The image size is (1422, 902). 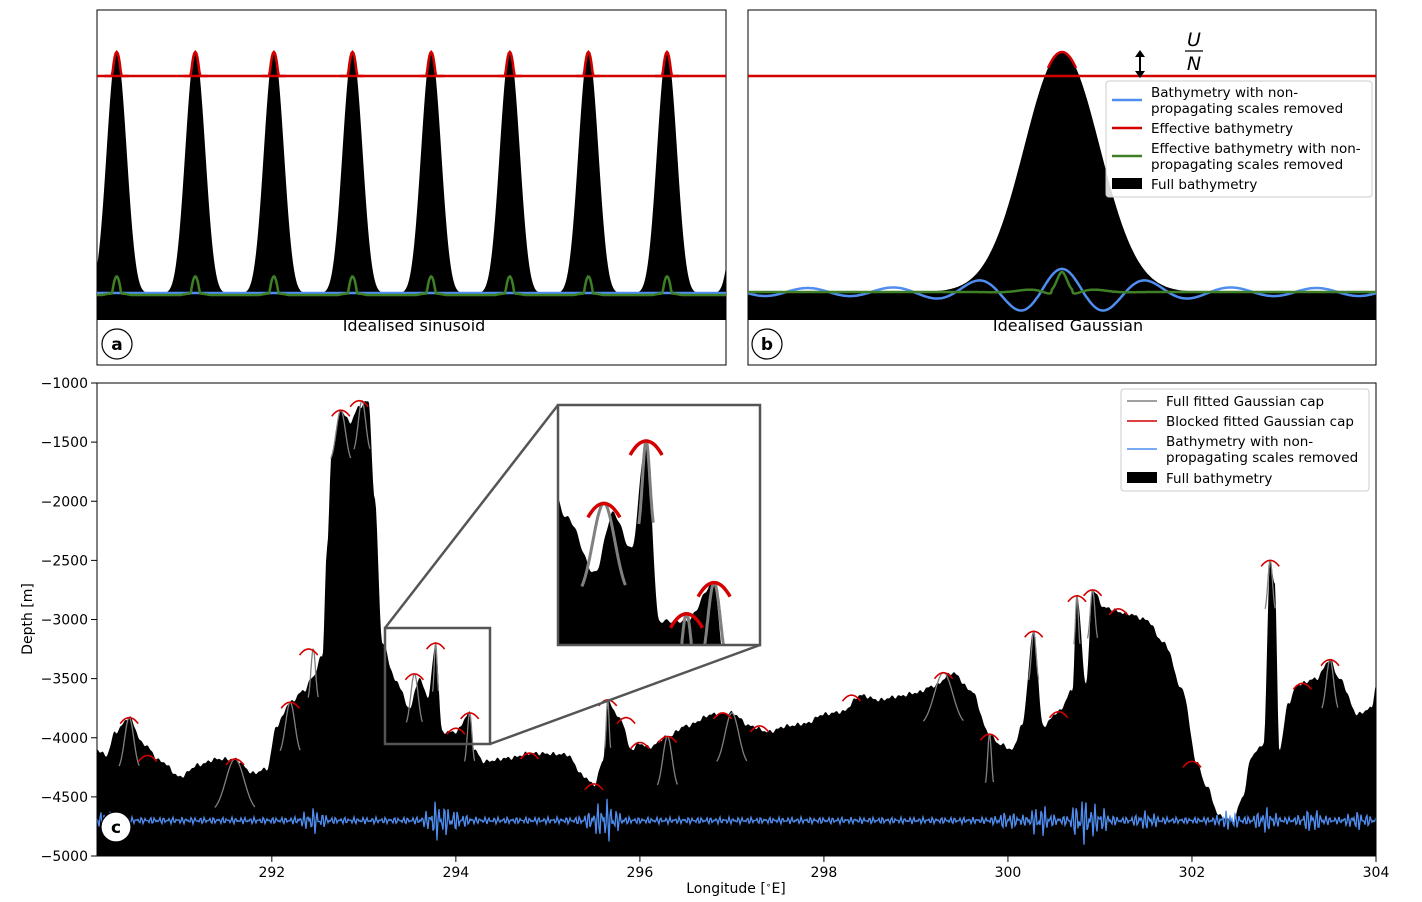 I want to click on x-tick-label-6: 304, so click(x=1376, y=873).